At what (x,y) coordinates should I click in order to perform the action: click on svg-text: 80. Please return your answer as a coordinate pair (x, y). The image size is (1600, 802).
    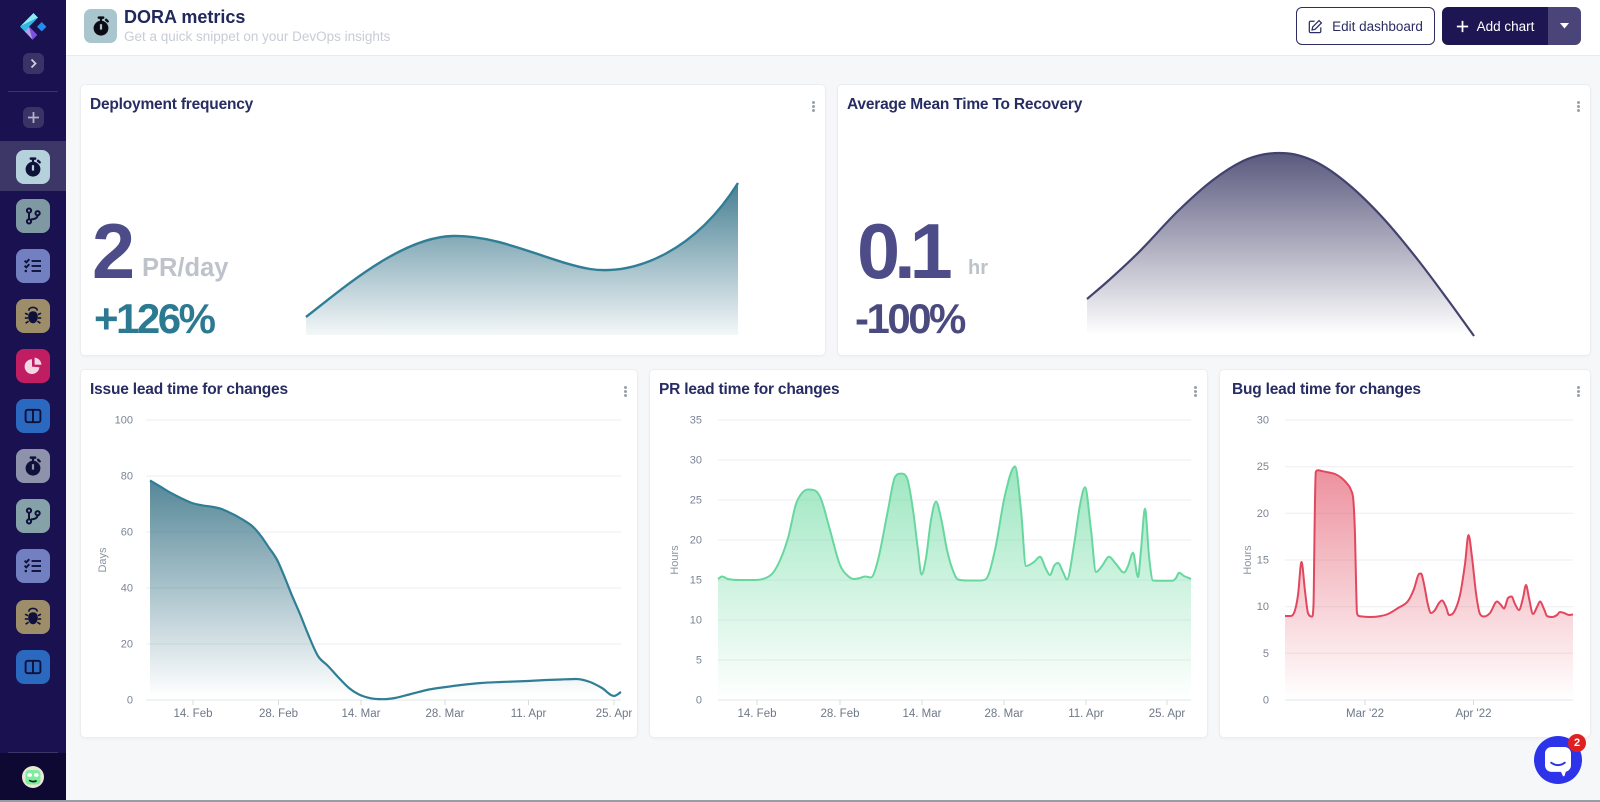
    Looking at the image, I should click on (127, 477).